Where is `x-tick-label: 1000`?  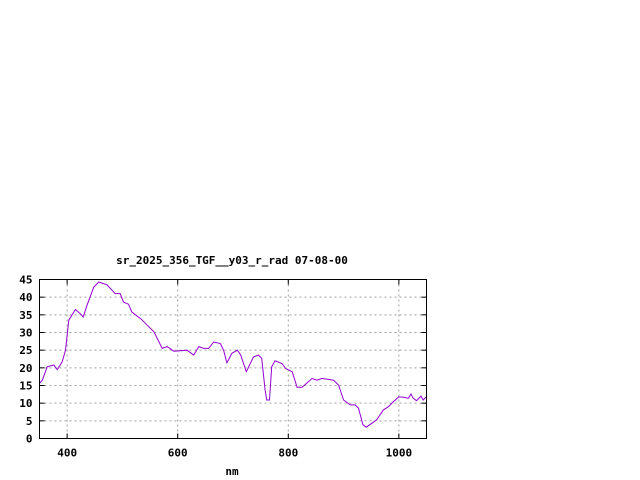
x-tick-label: 1000 is located at coordinates (399, 453).